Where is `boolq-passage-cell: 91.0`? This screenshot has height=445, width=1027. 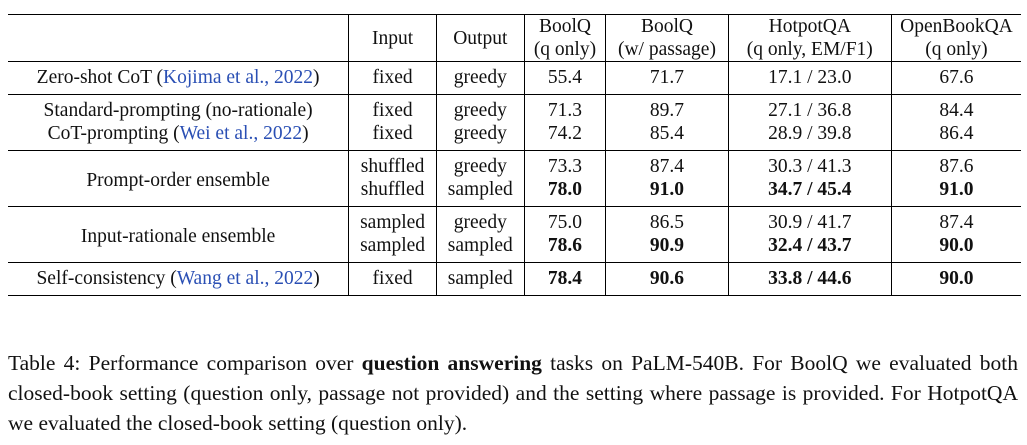
boolq-passage-cell: 91.0 is located at coordinates (667, 192).